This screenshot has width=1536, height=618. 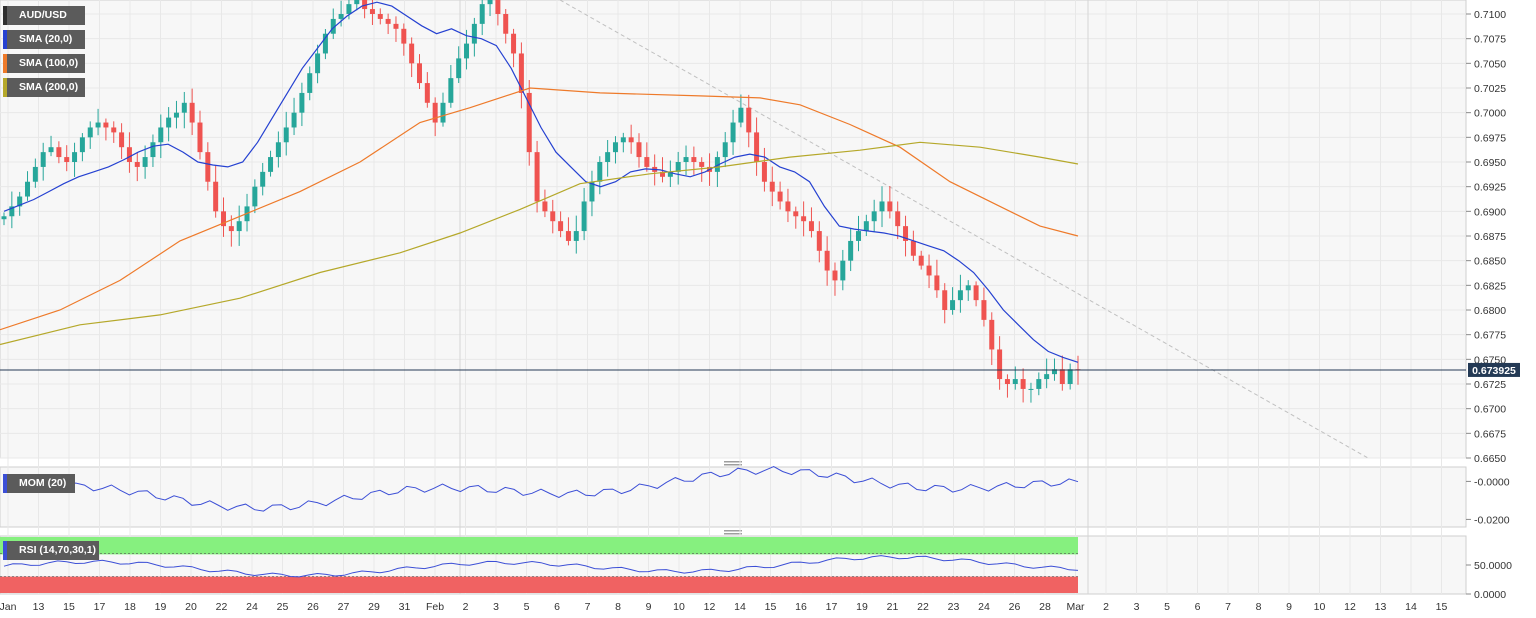 What do you see at coordinates (733, 497) in the screenshot?
I see `mom-panel` at bounding box center [733, 497].